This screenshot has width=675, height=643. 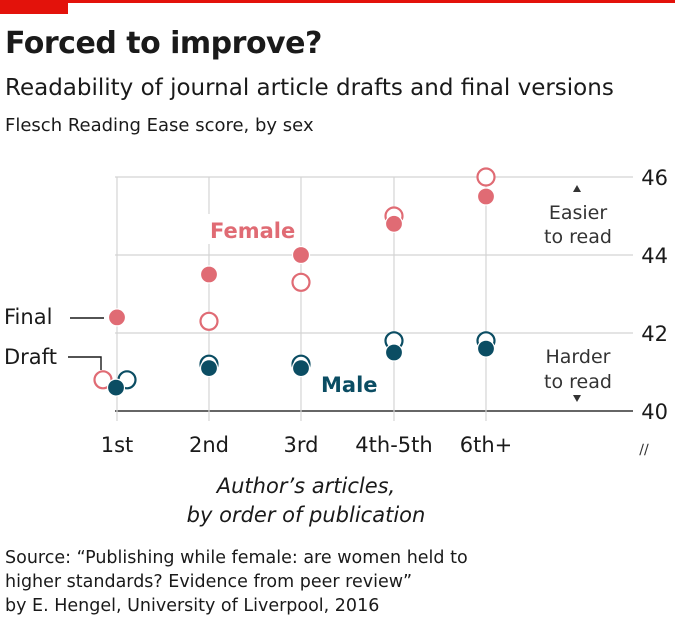 What do you see at coordinates (654, 295) in the screenshot?
I see `y-tick-labels: 40 42 44 46` at bounding box center [654, 295].